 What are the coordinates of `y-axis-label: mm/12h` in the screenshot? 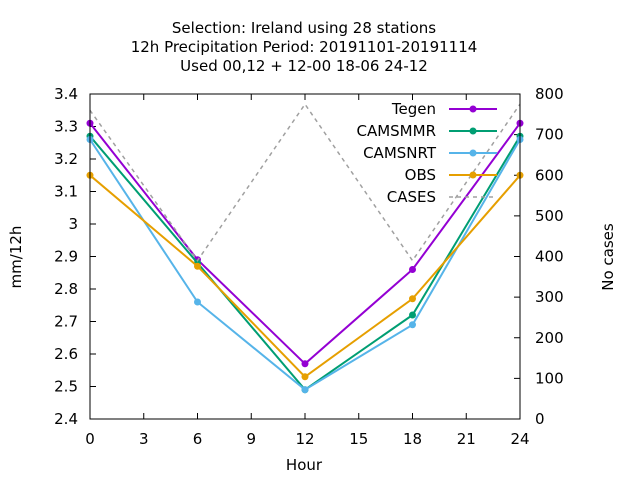 It's located at (16, 257).